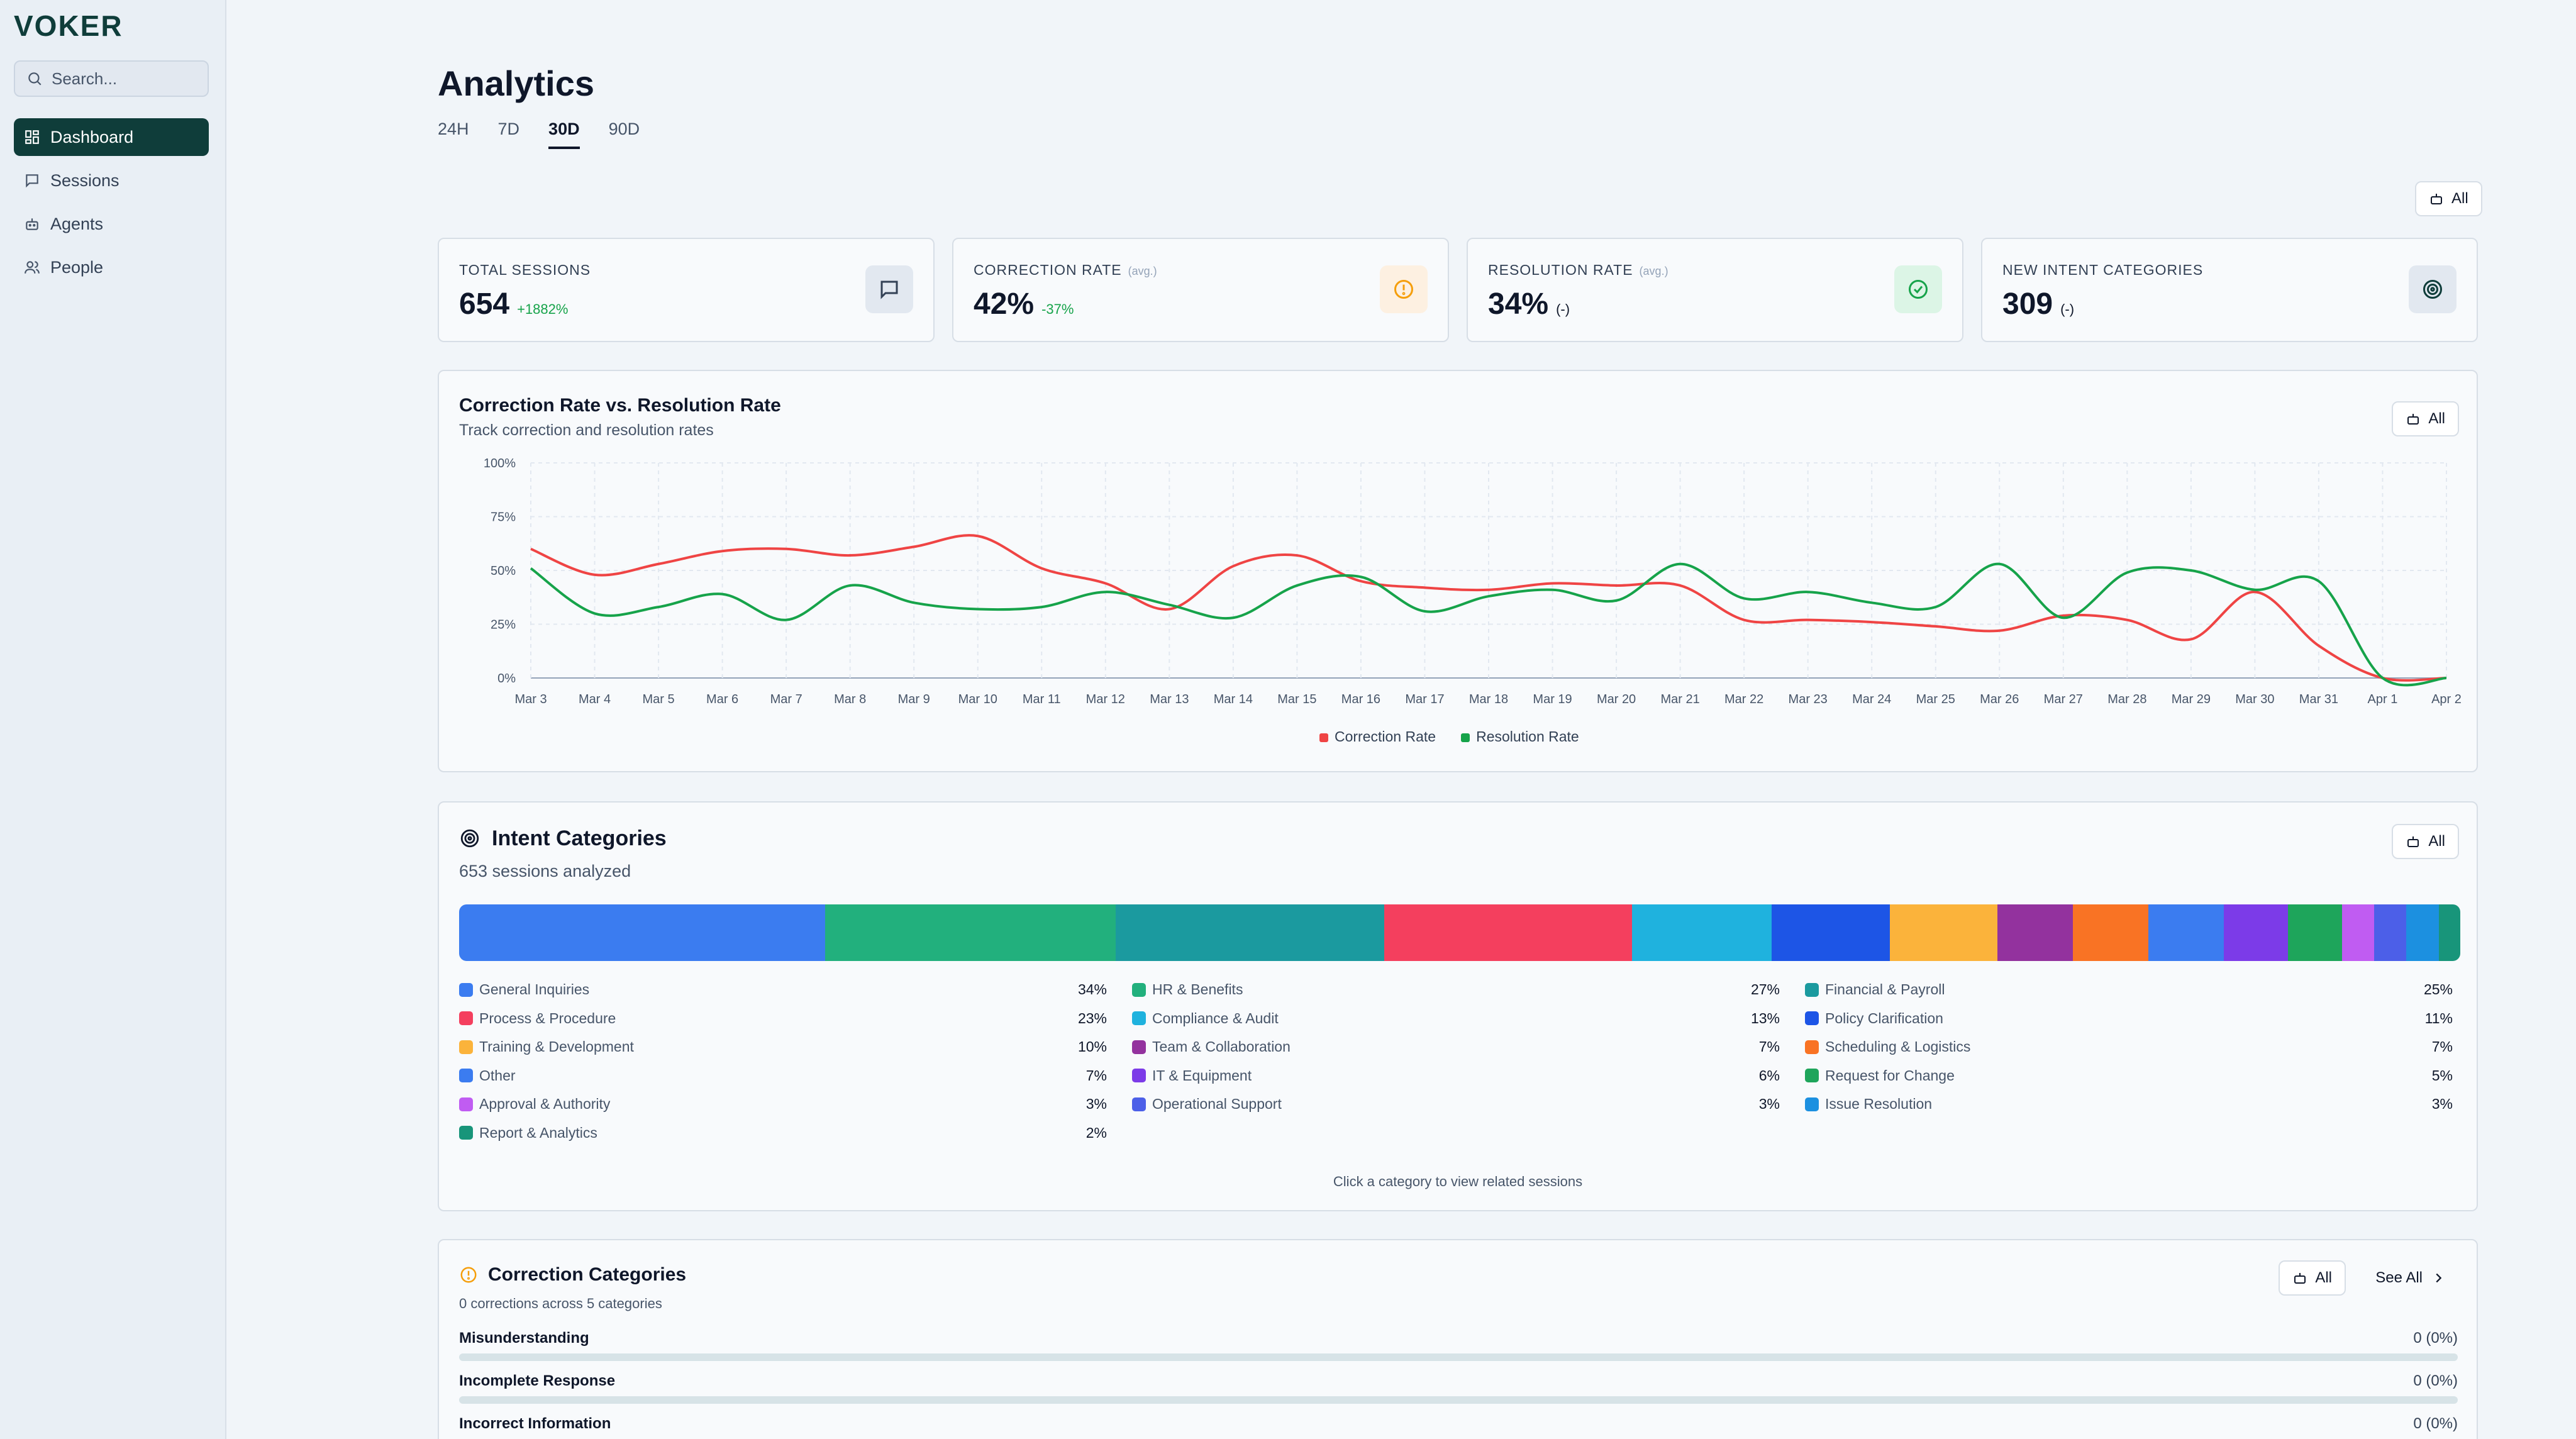  Describe the element at coordinates (624, 128) in the screenshot. I see `tab-90d: 90D` at that location.